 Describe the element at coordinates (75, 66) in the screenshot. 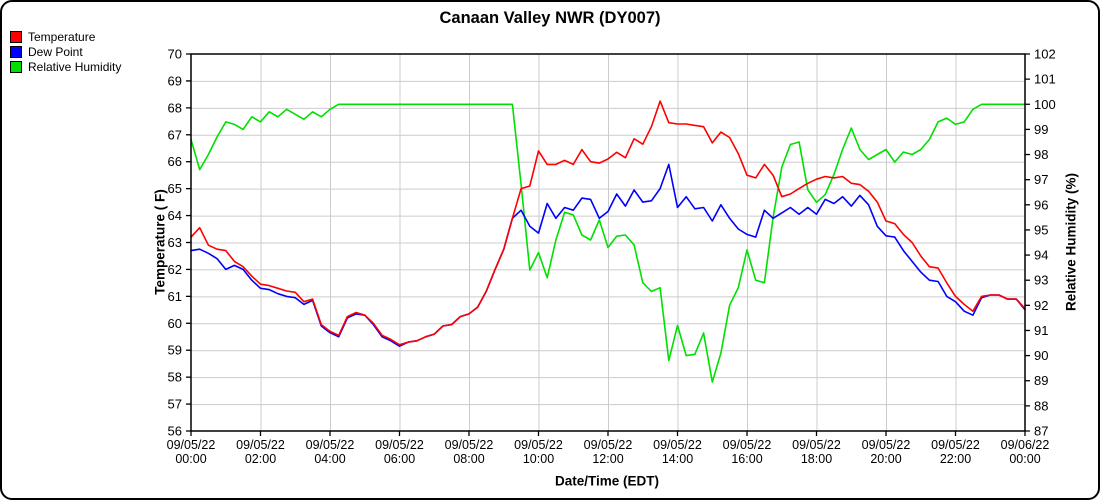

I see `legend-label-relative-humidity: Relative Humidity` at that location.